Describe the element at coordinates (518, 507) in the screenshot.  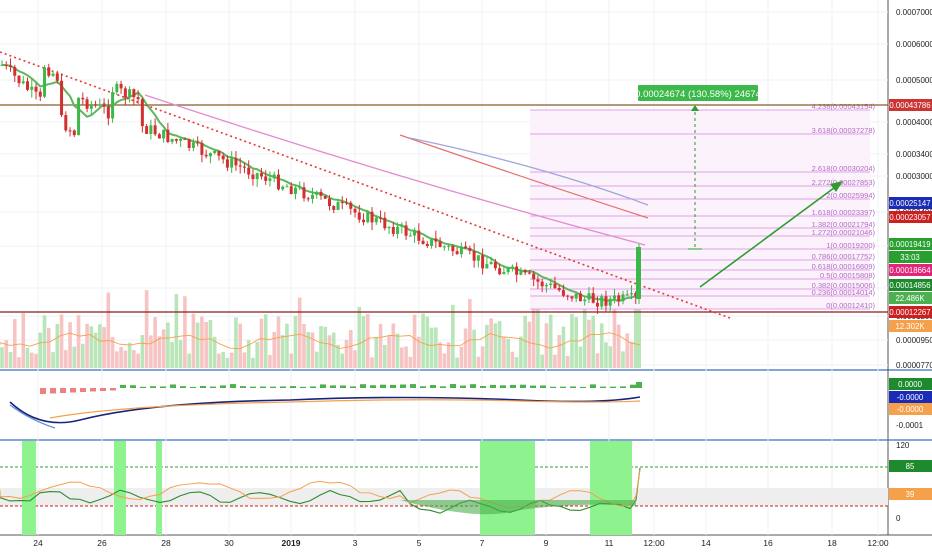
I see `rsi-fill` at that location.